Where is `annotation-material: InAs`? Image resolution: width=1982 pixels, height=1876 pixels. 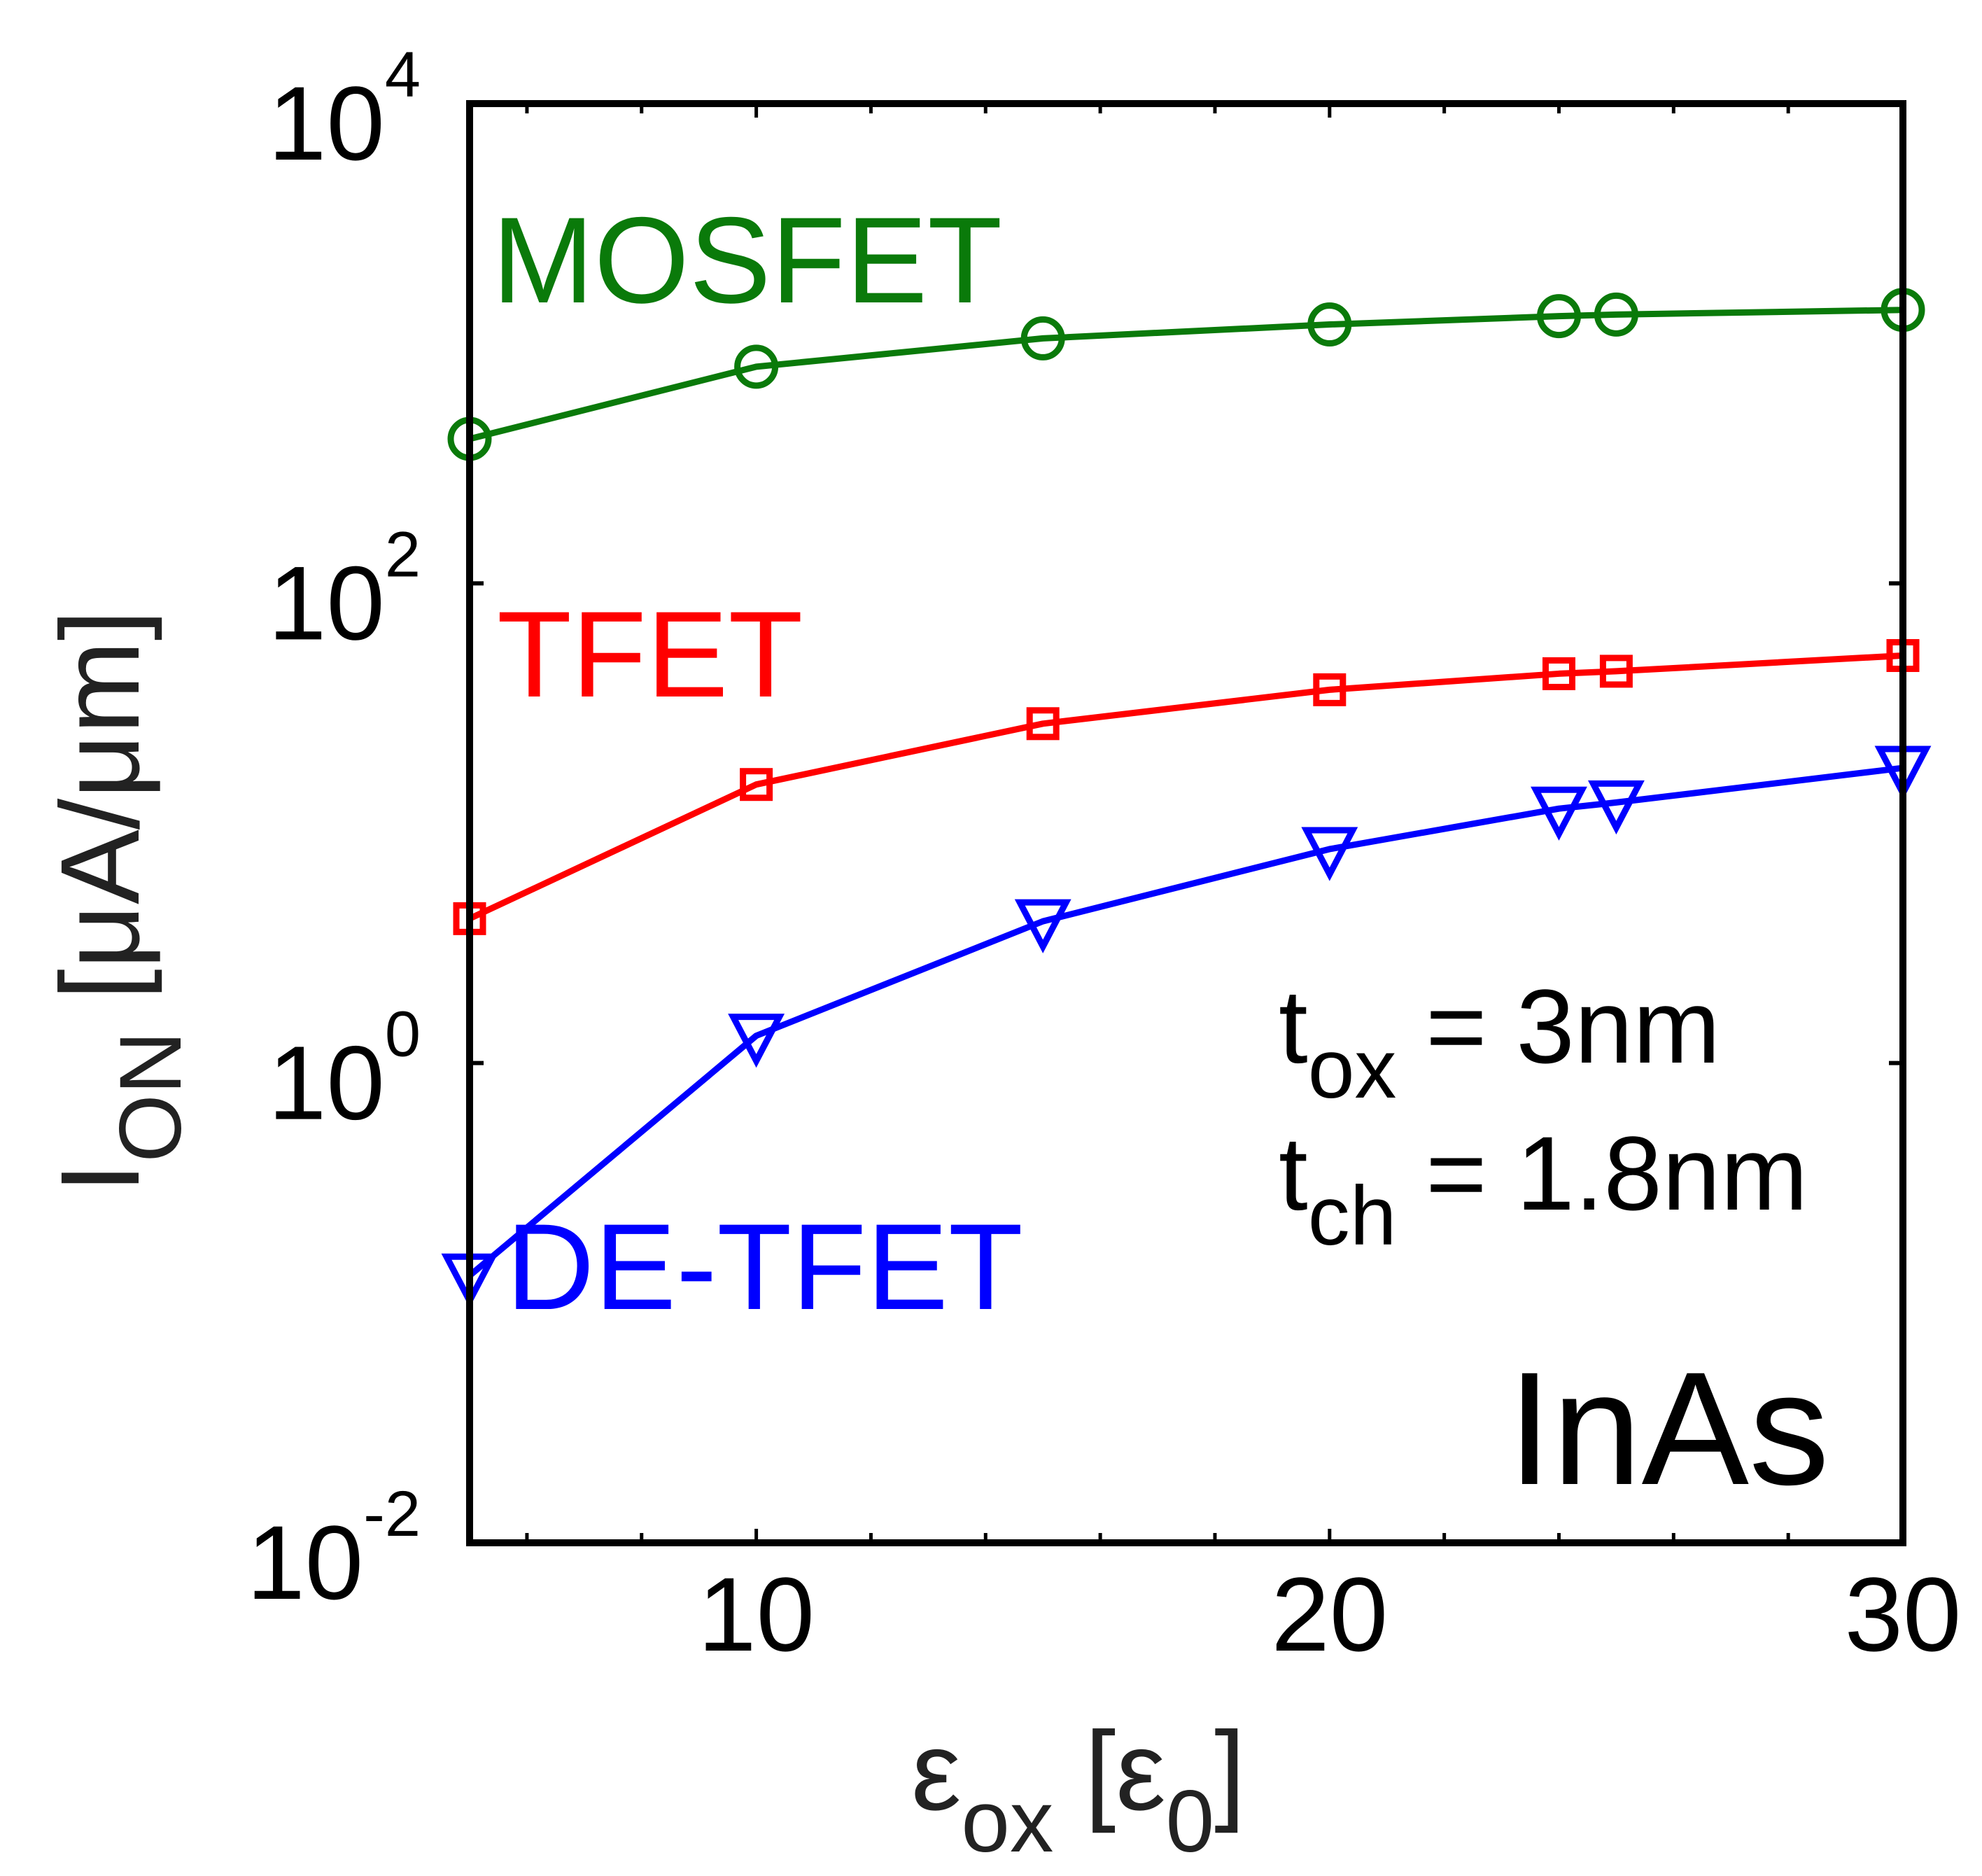
annotation-material: InAs is located at coordinates (1668, 1428).